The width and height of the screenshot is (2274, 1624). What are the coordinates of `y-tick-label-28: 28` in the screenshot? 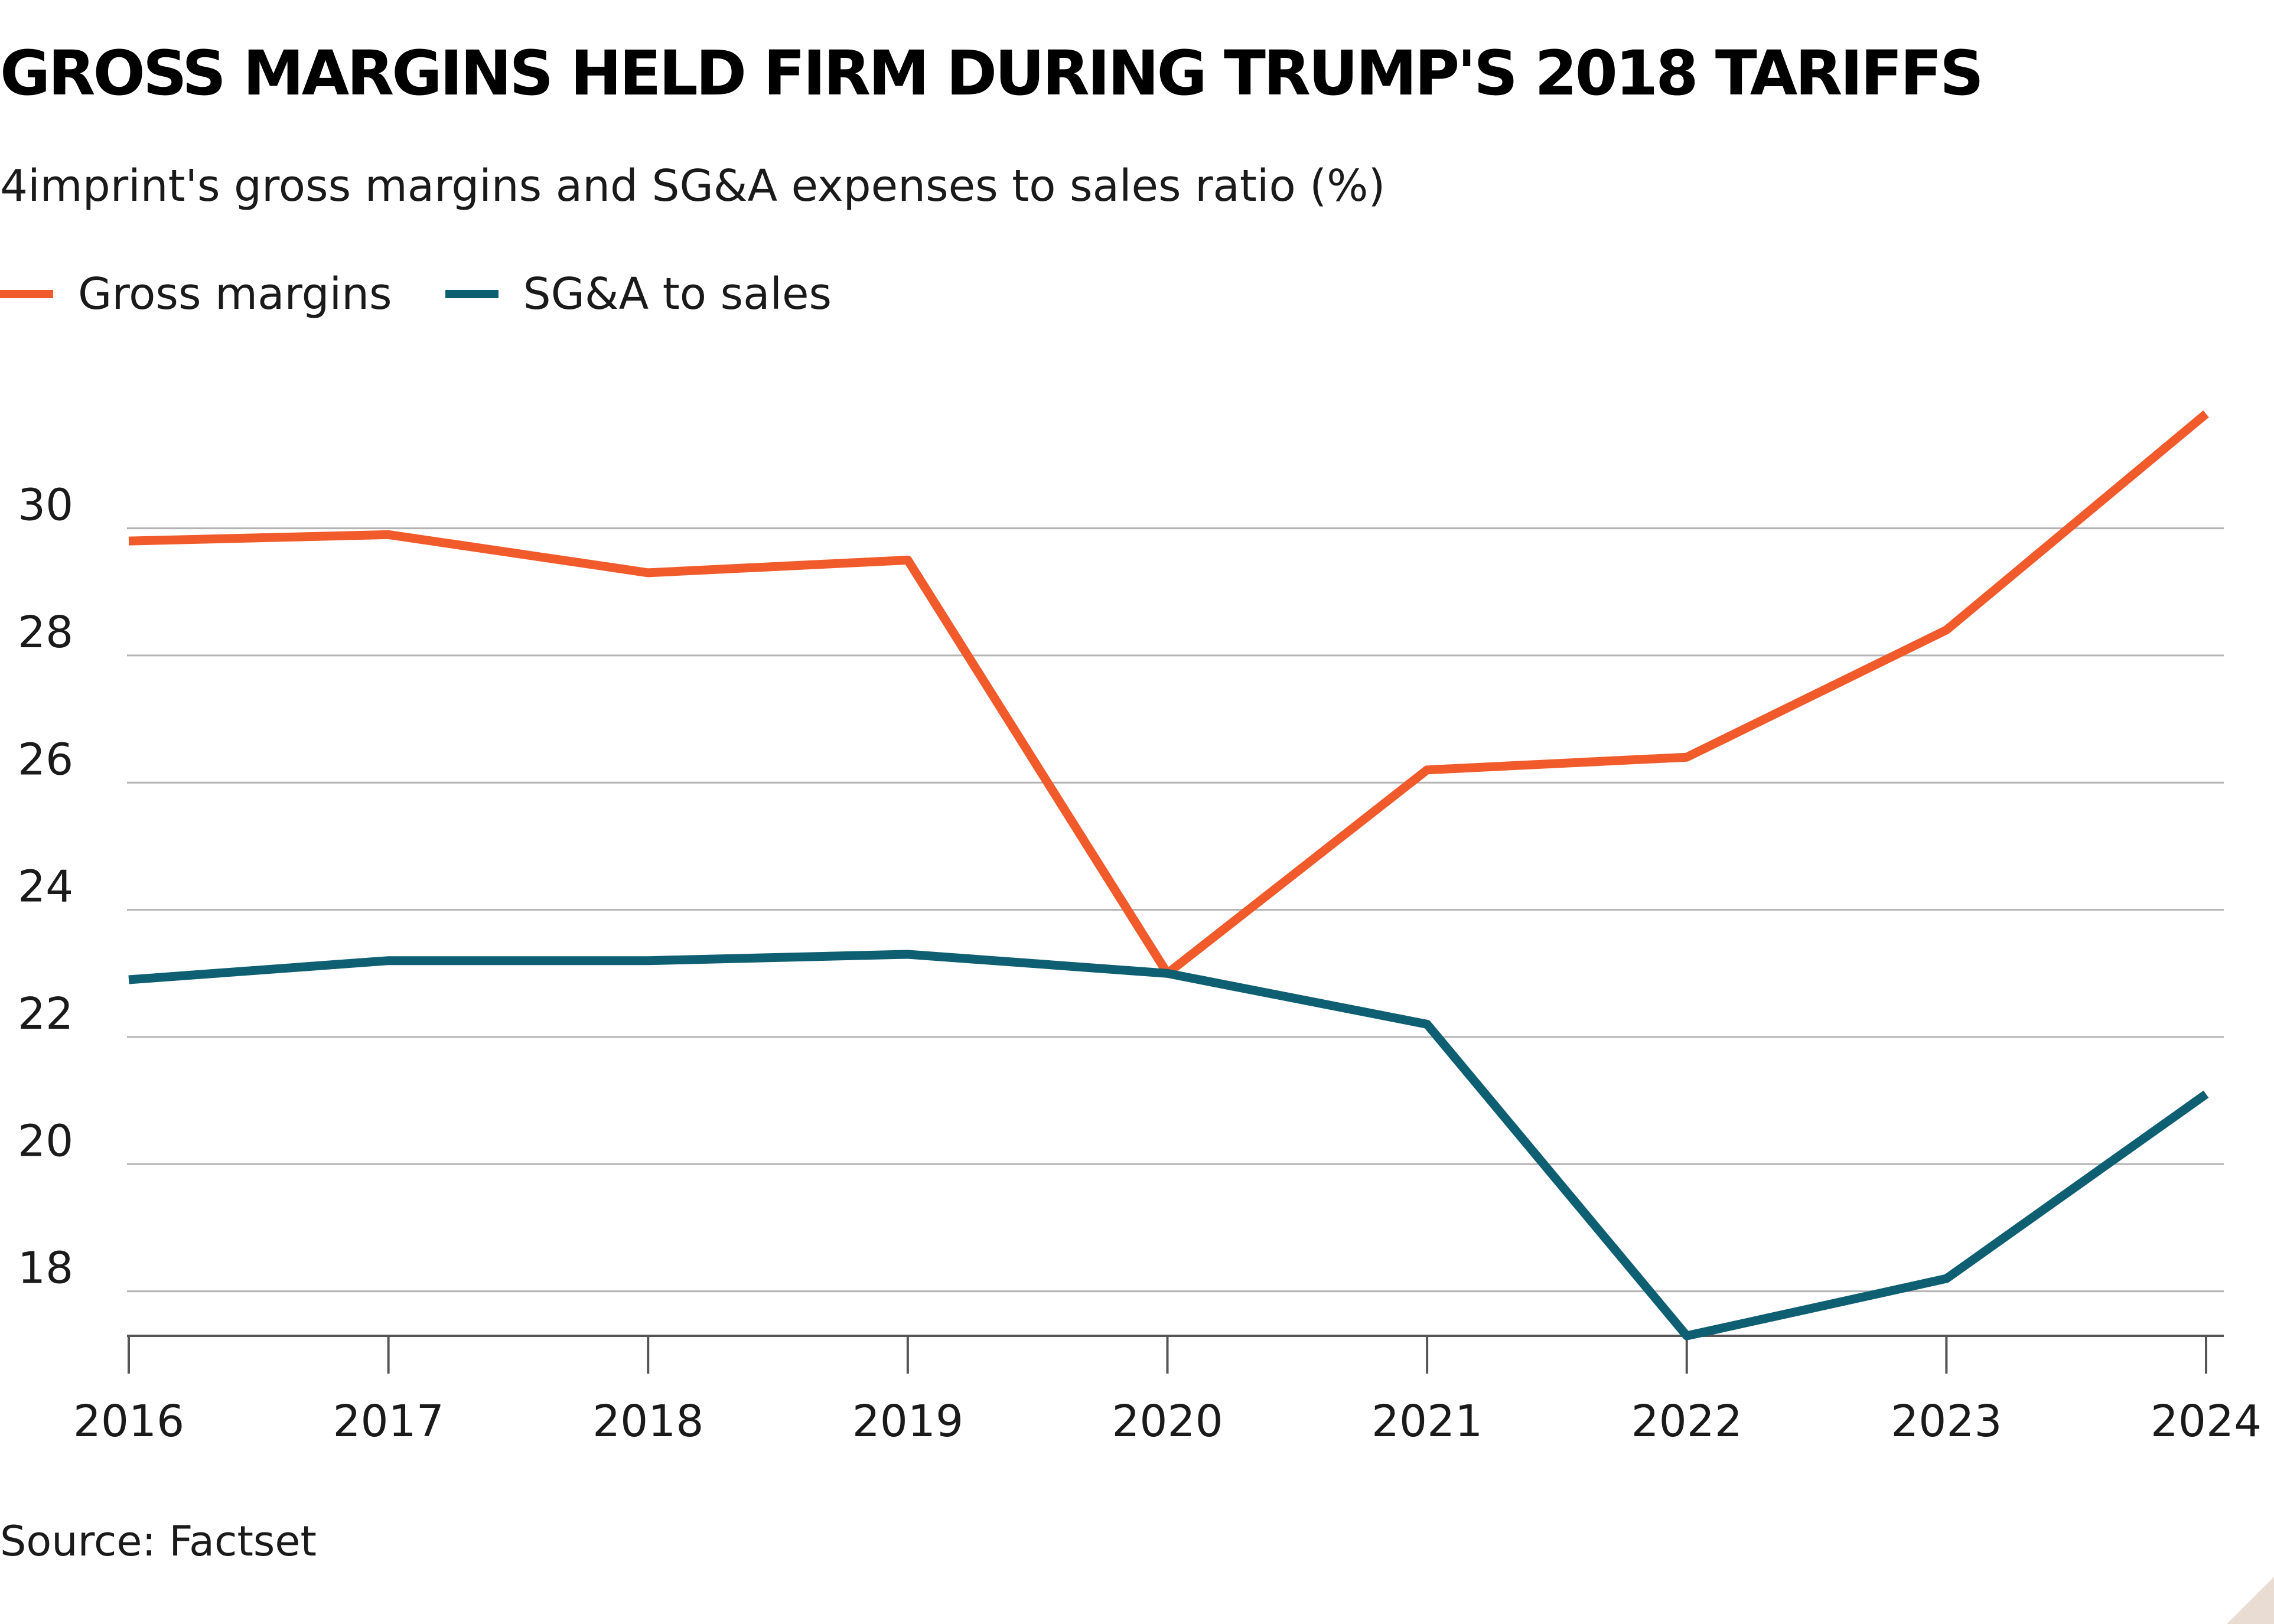 It's located at (45, 633).